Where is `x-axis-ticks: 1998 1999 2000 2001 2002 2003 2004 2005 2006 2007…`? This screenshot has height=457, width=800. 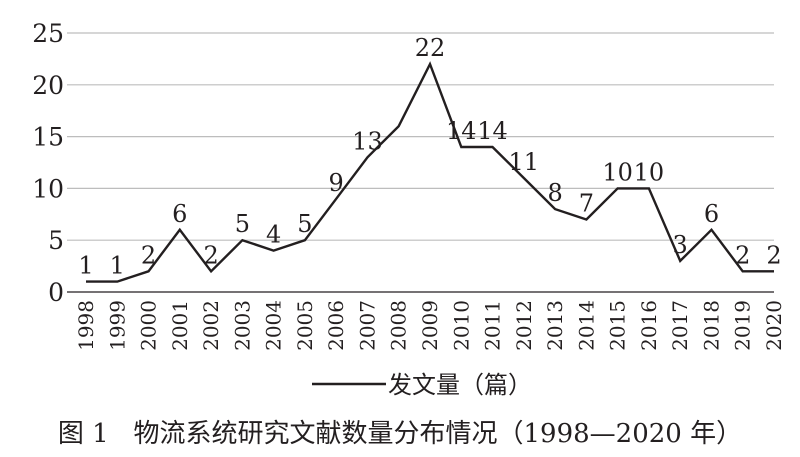
x-axis-ticks: 1998 1999 2000 2001 2002 2003 2004 2005 2006 2007… is located at coordinates (430, 325).